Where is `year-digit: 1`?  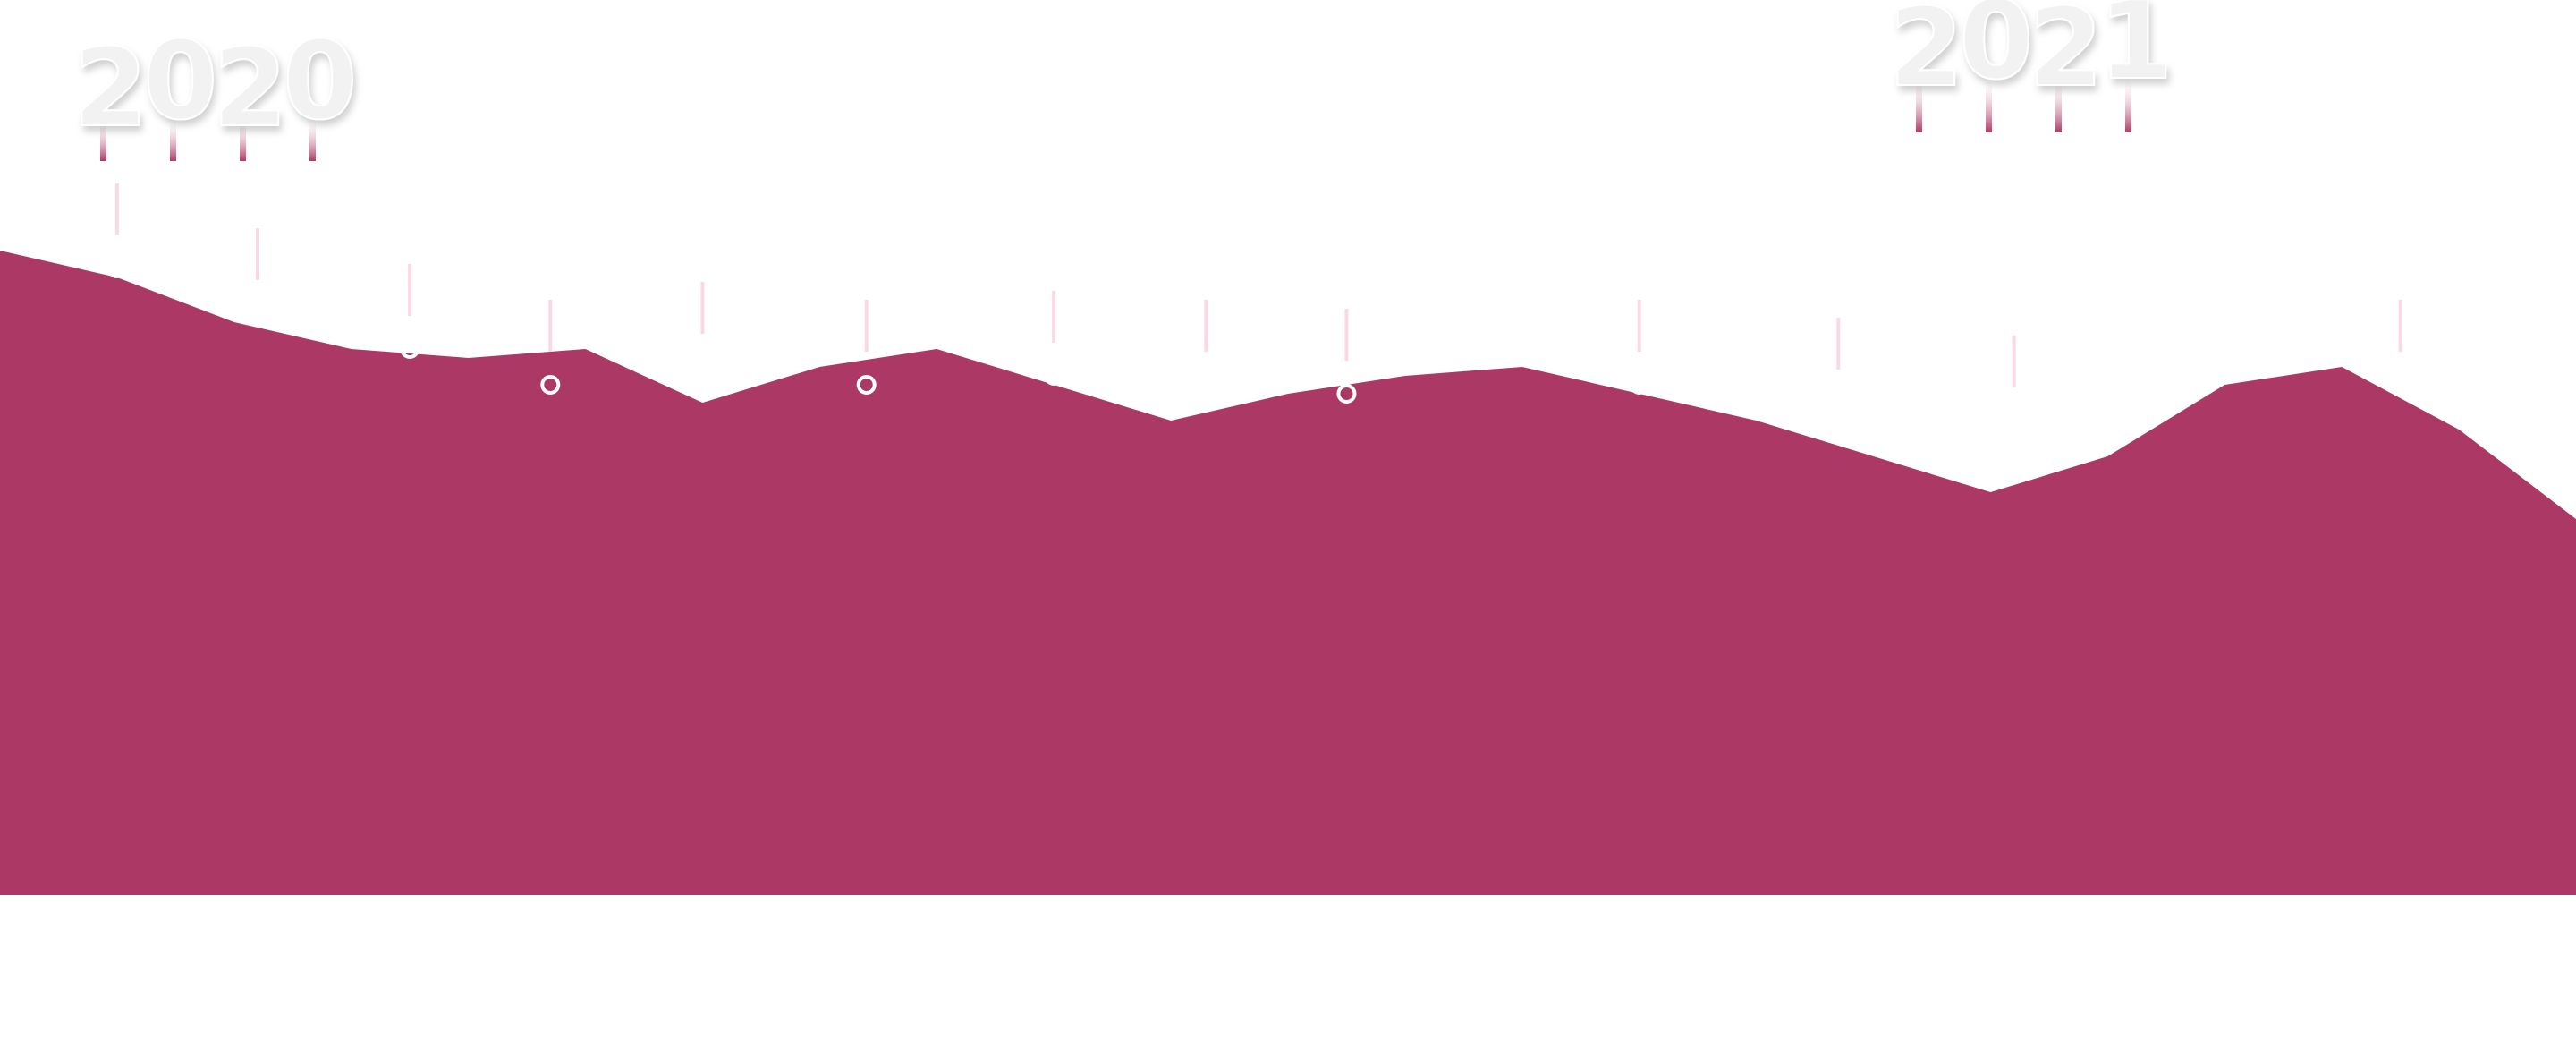
year-digit: 1 is located at coordinates (2136, 52).